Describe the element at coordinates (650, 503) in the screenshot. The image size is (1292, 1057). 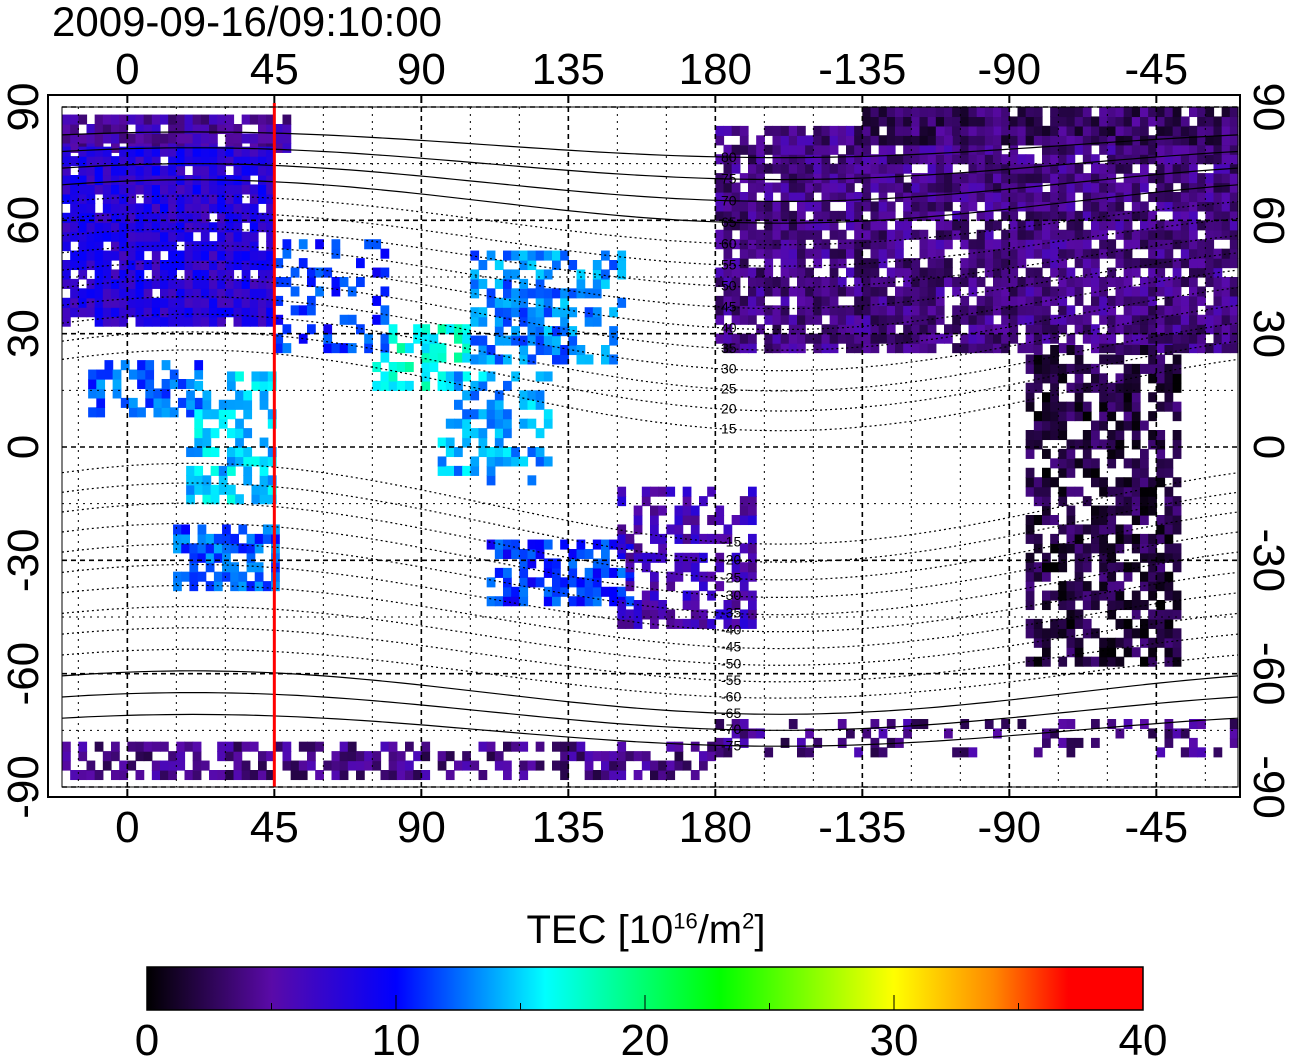
I see `contour-line` at that location.